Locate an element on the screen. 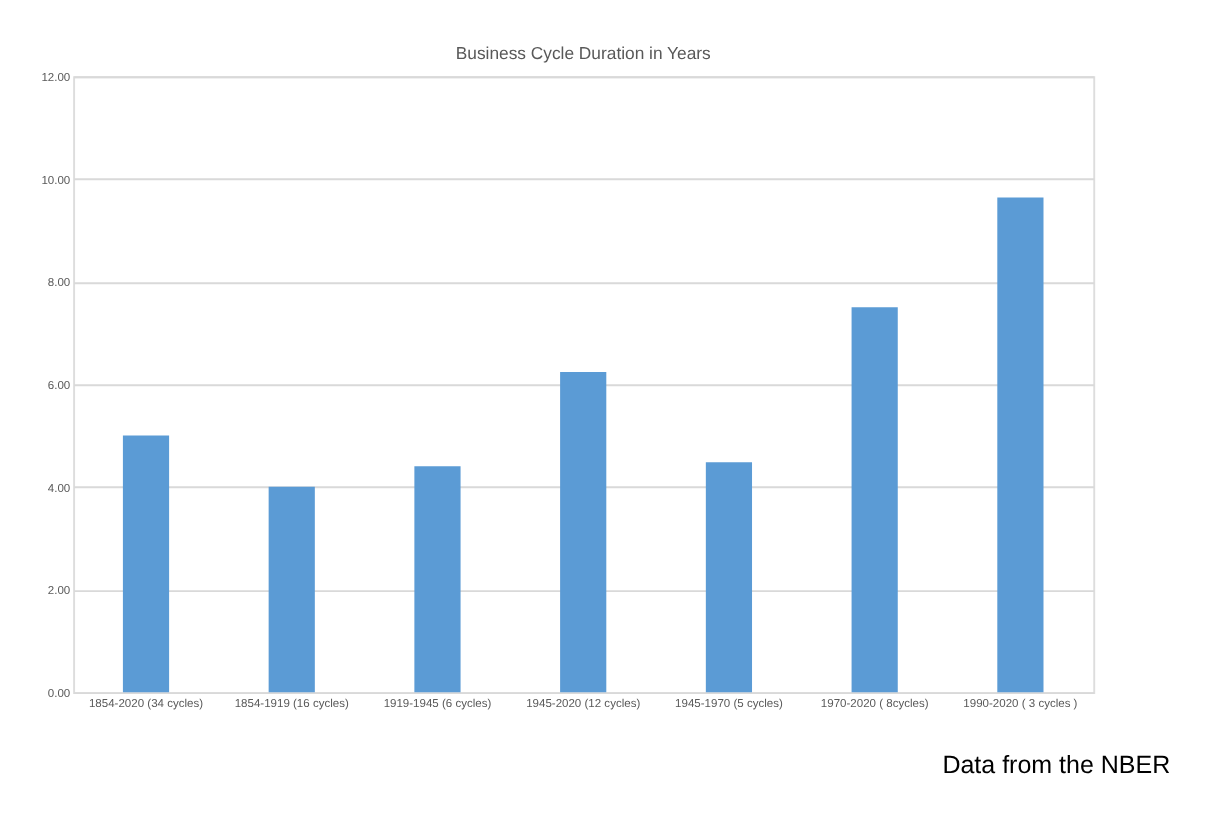 This screenshot has height=824, width=1228. text: Data from the NBER is located at coordinates (1056, 765).